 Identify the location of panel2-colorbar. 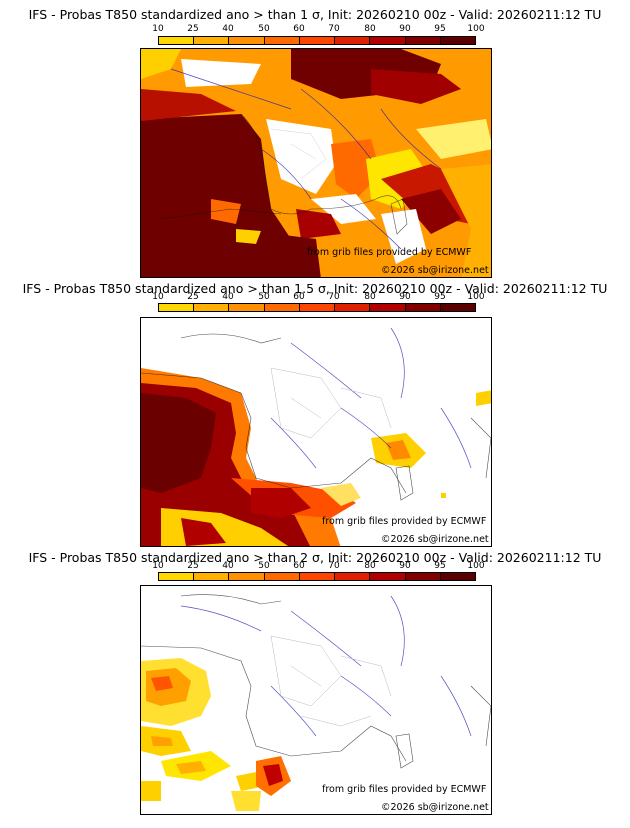
(317, 307).